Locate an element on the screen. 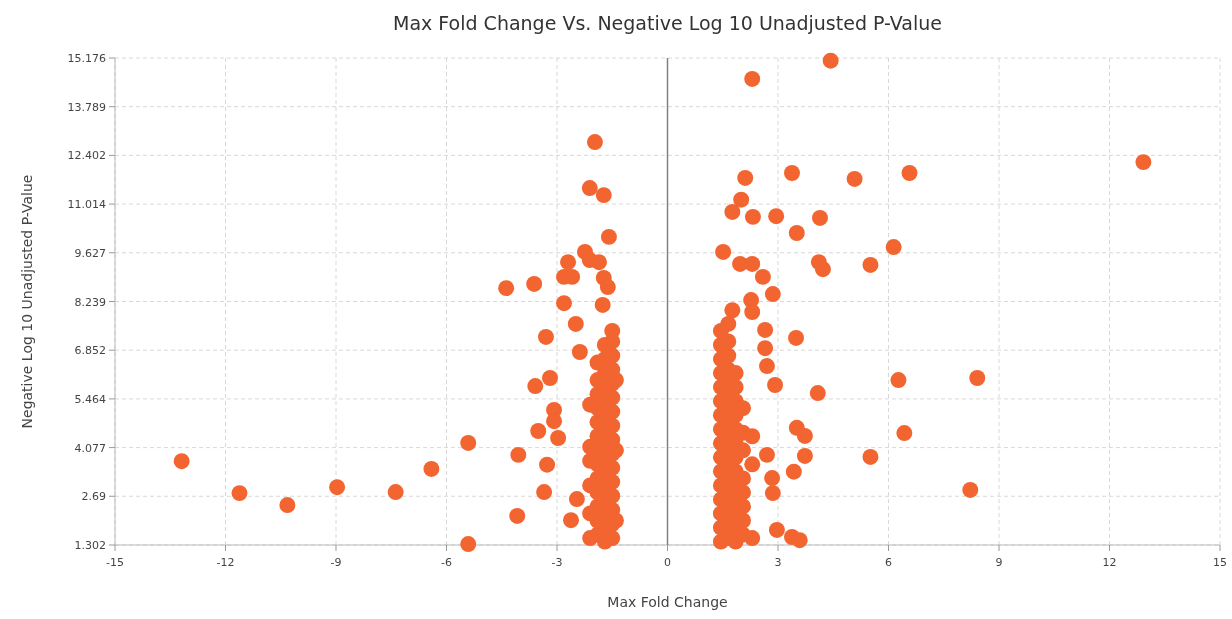 The height and width of the screenshot is (619, 1232). x-tick-label: 12 is located at coordinates (1109, 562).